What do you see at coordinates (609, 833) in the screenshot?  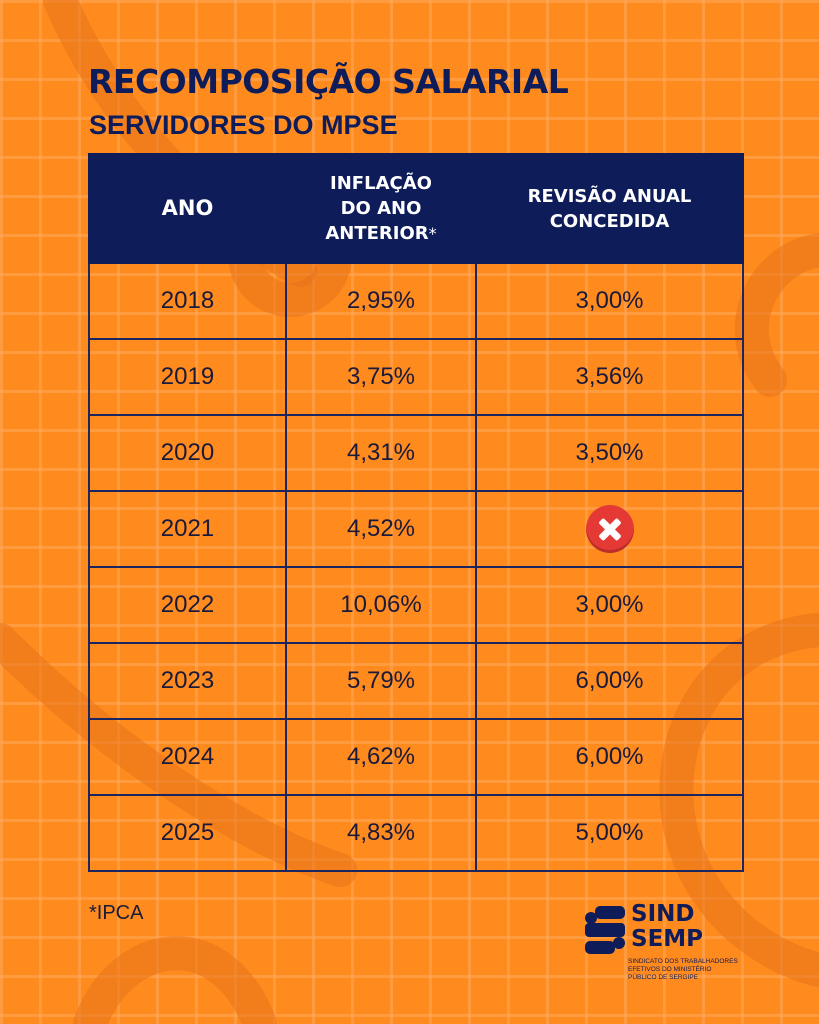 I see `cell-revisao: 5,00%` at bounding box center [609, 833].